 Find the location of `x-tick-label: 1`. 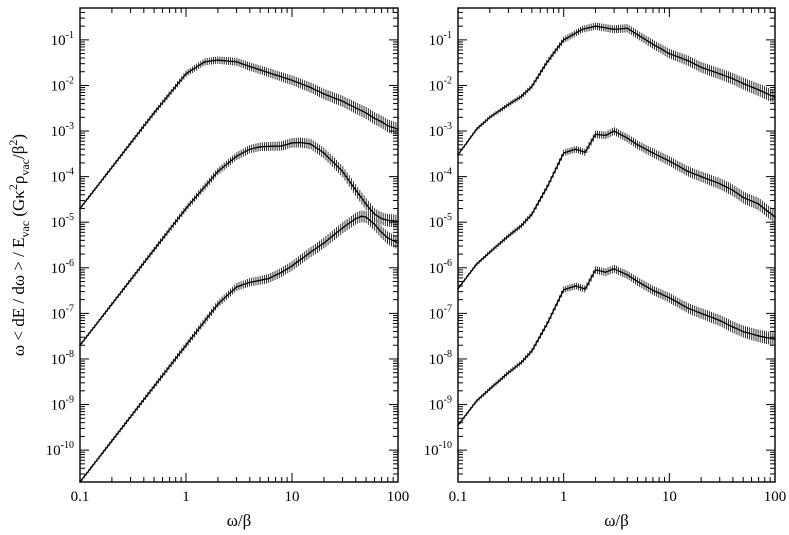

x-tick-label: 1 is located at coordinates (564, 497).